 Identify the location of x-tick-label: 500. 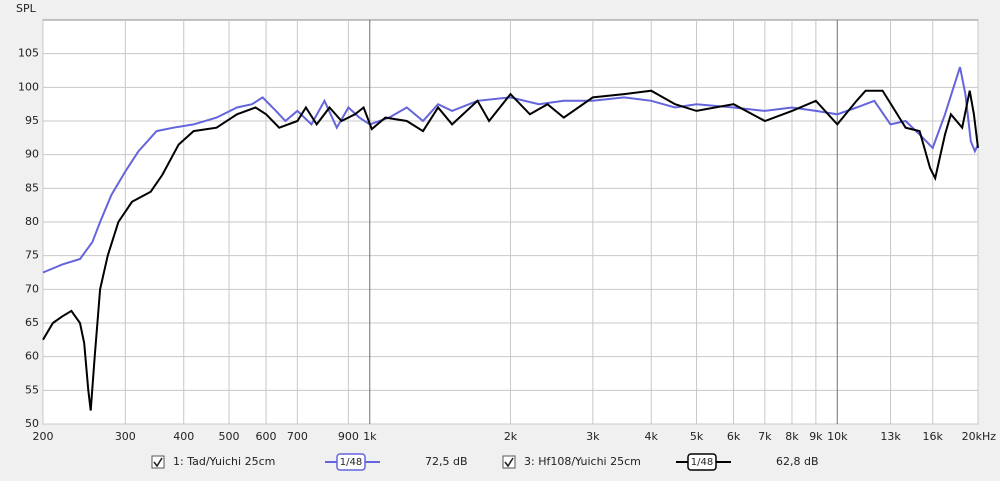
(229, 436).